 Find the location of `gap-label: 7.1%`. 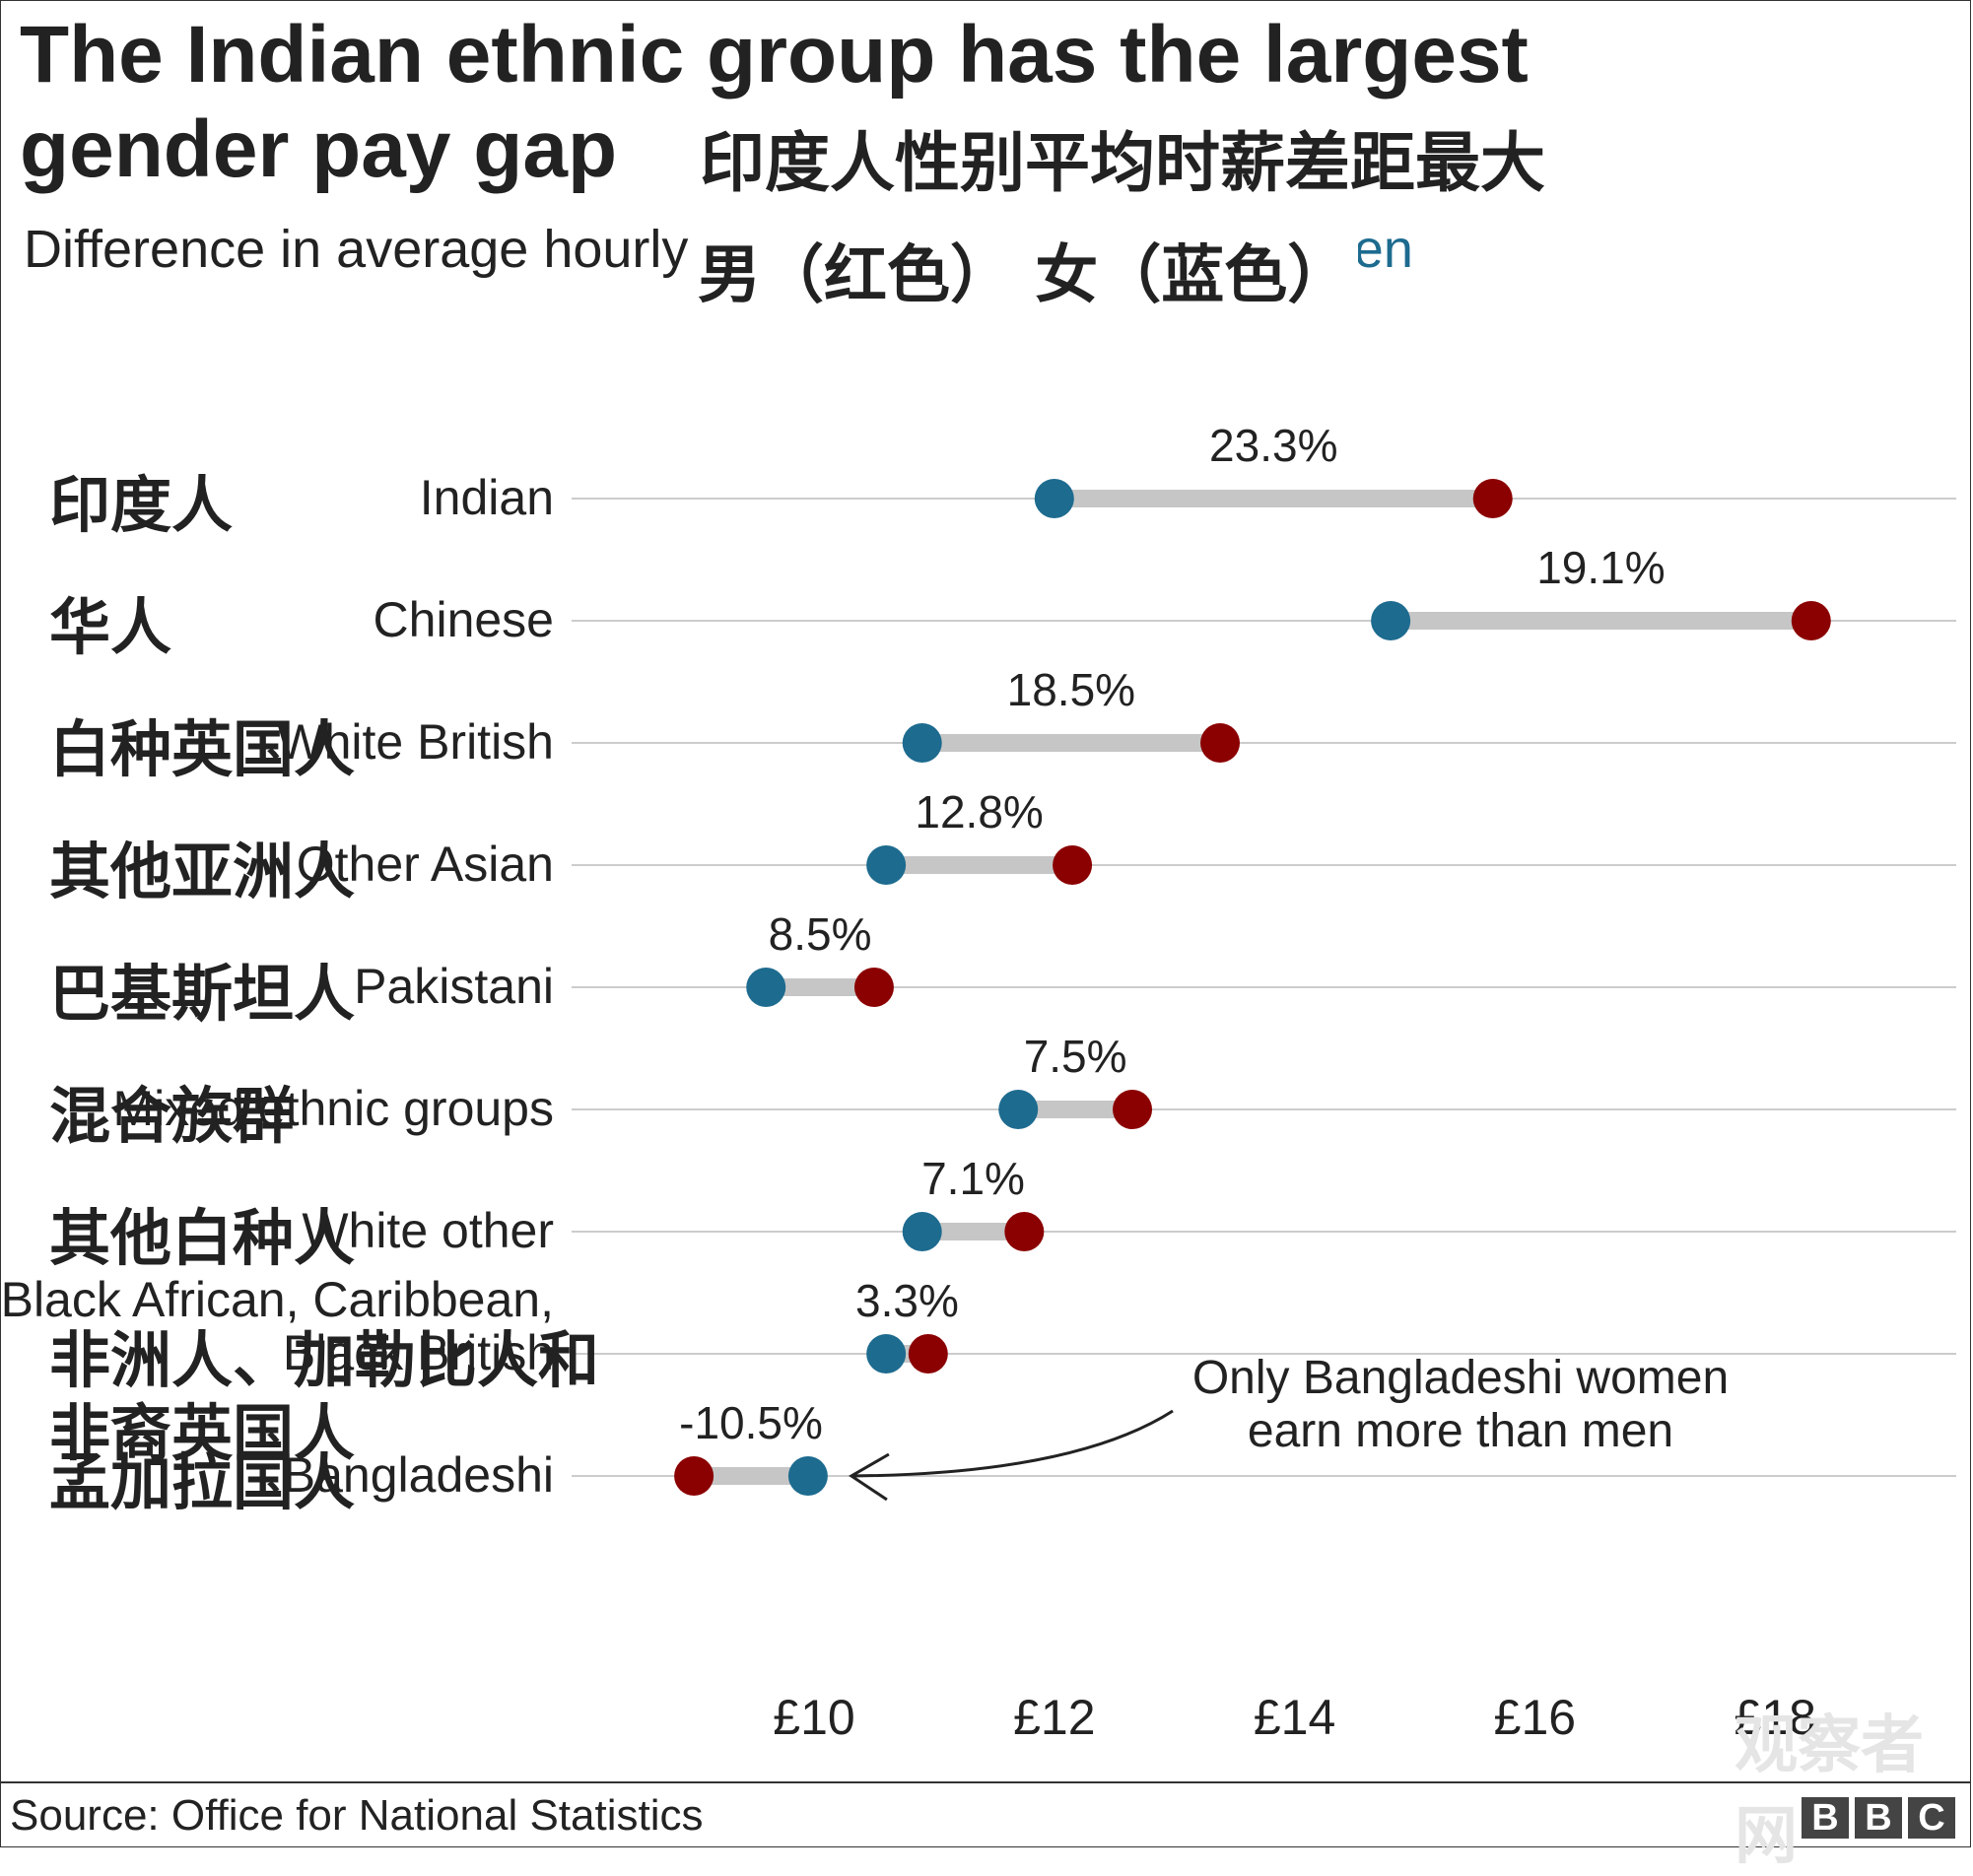

gap-label: 7.1% is located at coordinates (973, 1178).